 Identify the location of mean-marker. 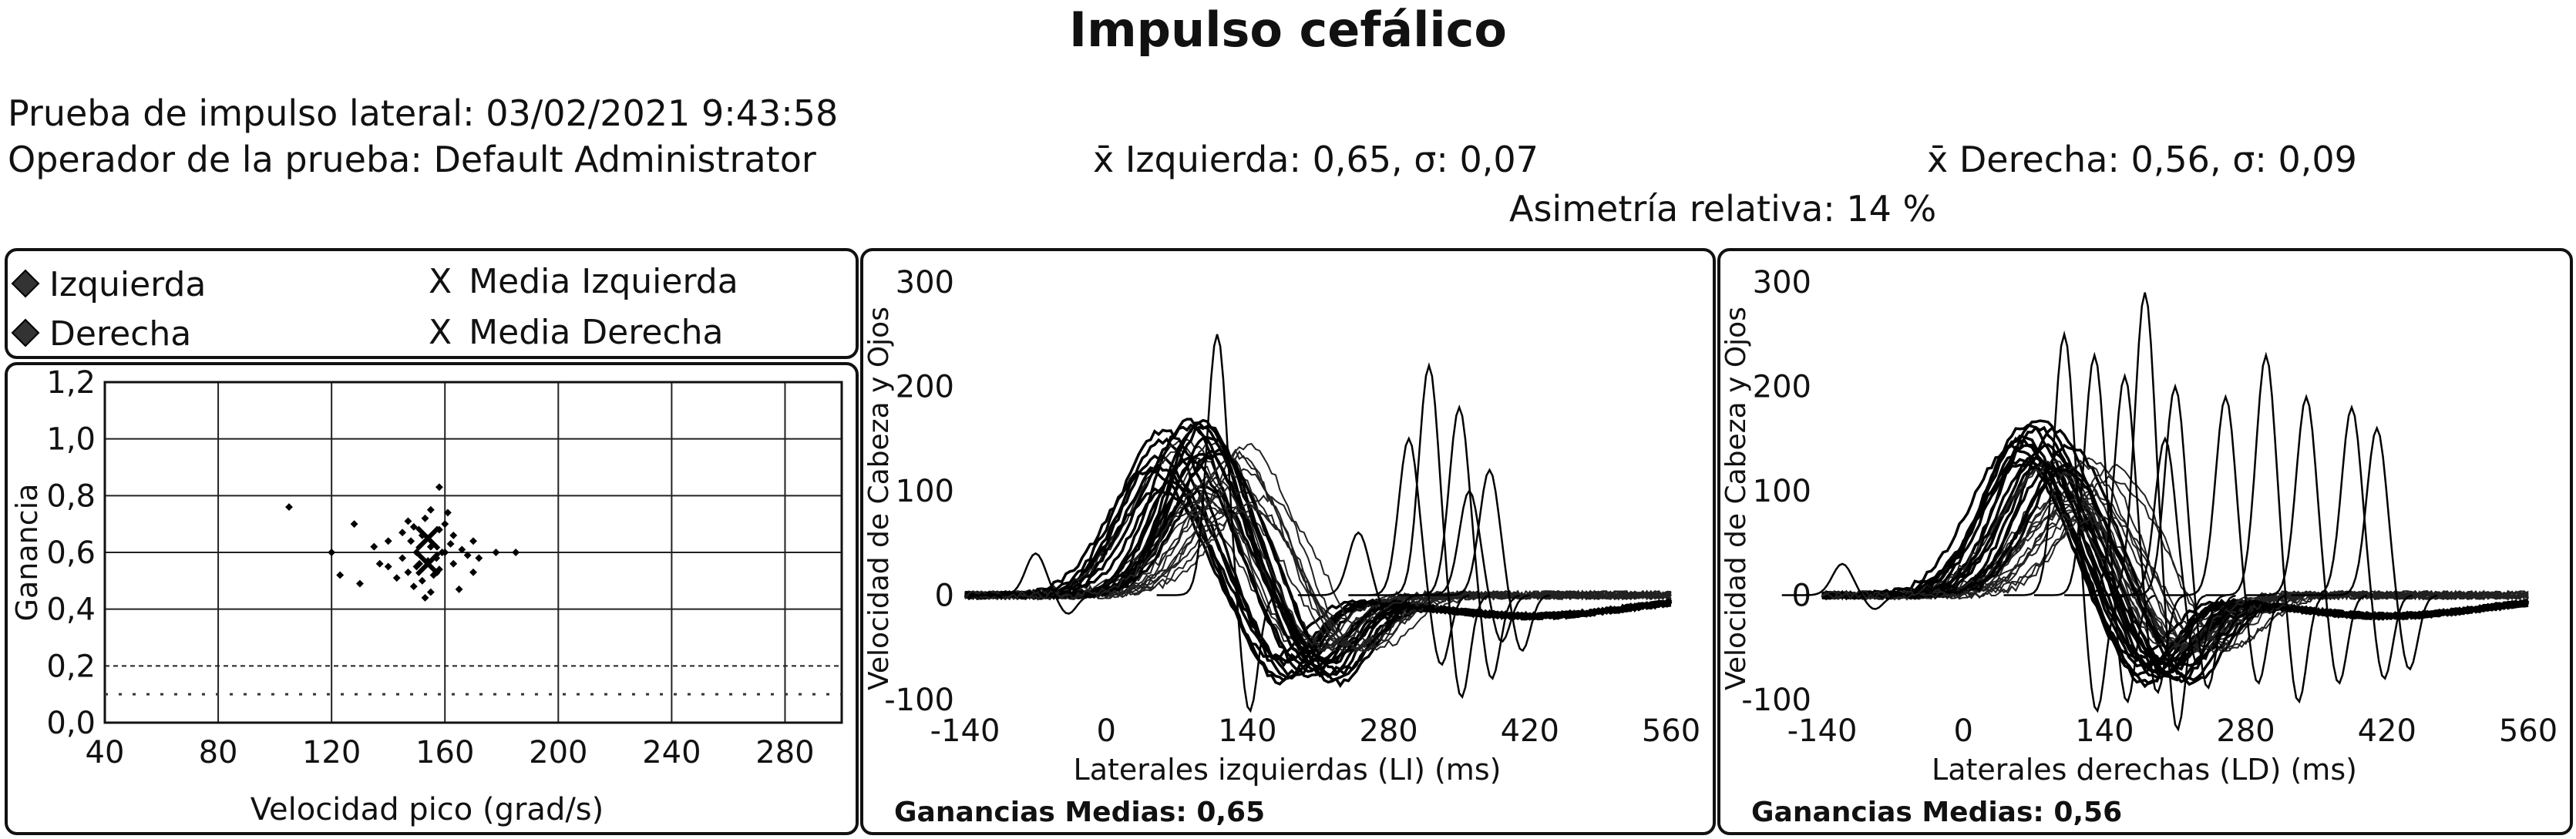
(428, 563).